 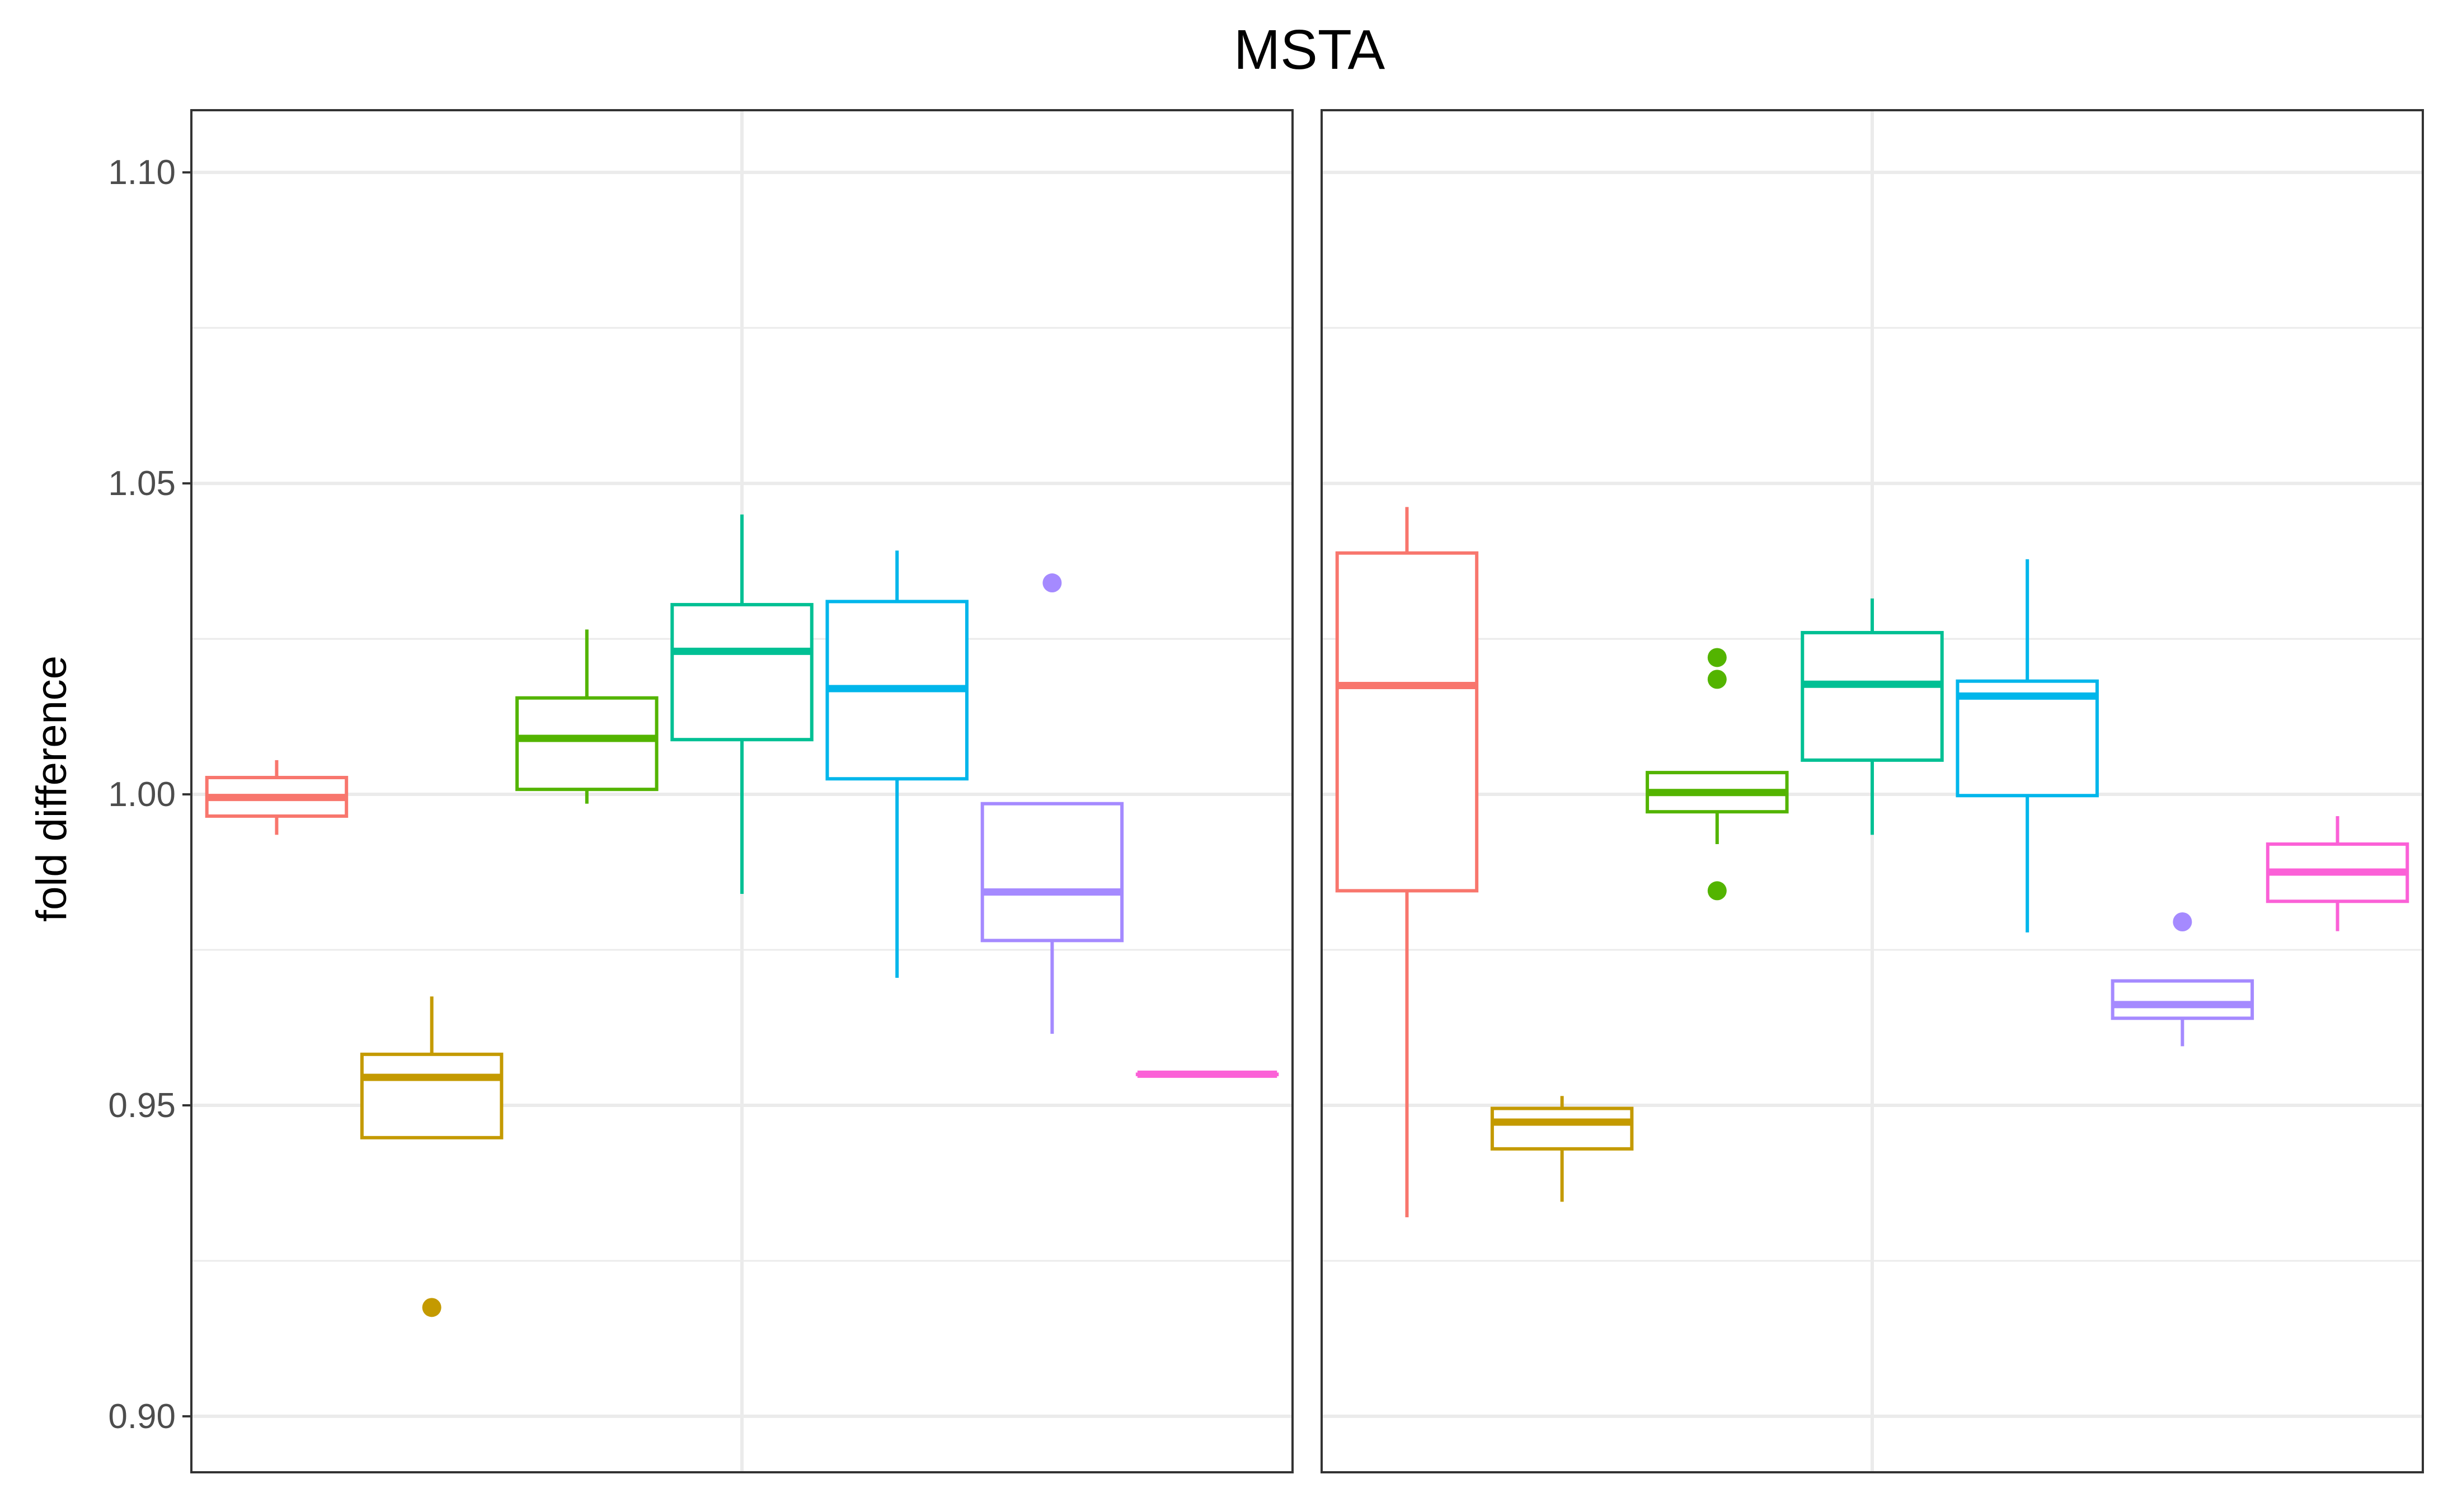 I want to click on chart-title: MSTA, so click(x=1310, y=49).